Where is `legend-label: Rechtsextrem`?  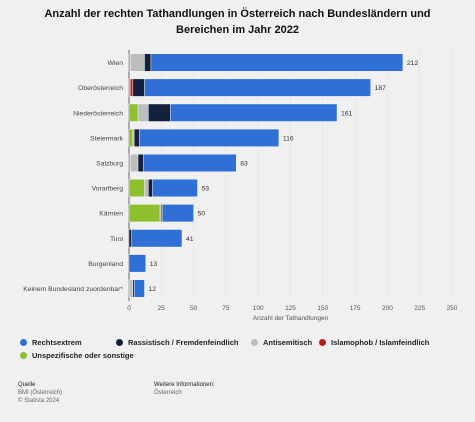
legend-label: Rechtsextrem is located at coordinates (57, 342).